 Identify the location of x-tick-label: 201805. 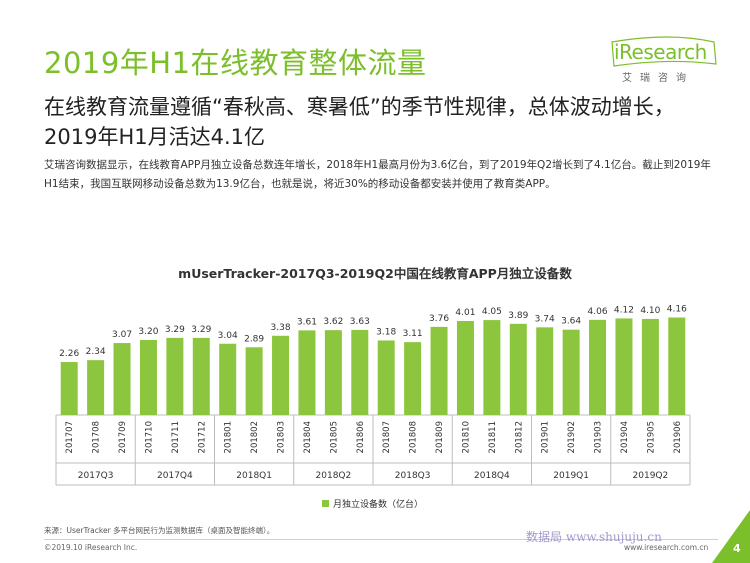
(334, 437).